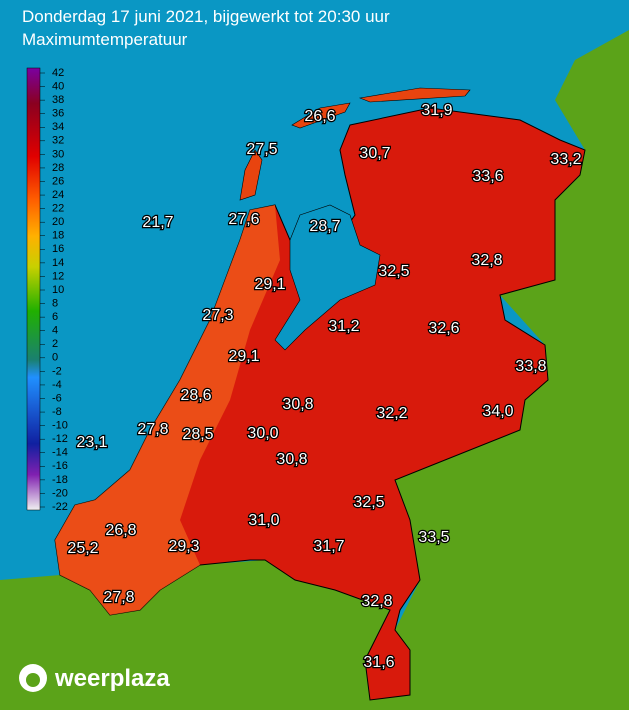  What do you see at coordinates (378, 662) in the screenshot?
I see `station-temperature: 31,6` at bounding box center [378, 662].